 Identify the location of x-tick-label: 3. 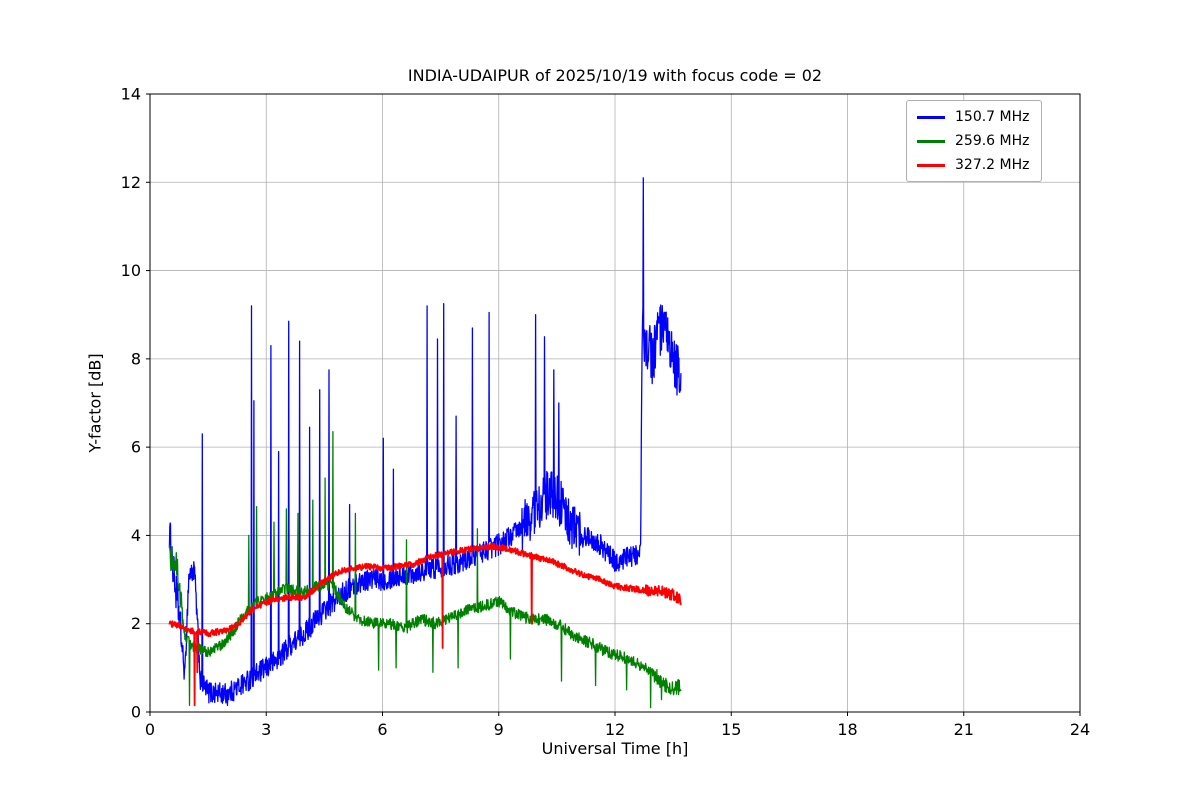
(266, 729).